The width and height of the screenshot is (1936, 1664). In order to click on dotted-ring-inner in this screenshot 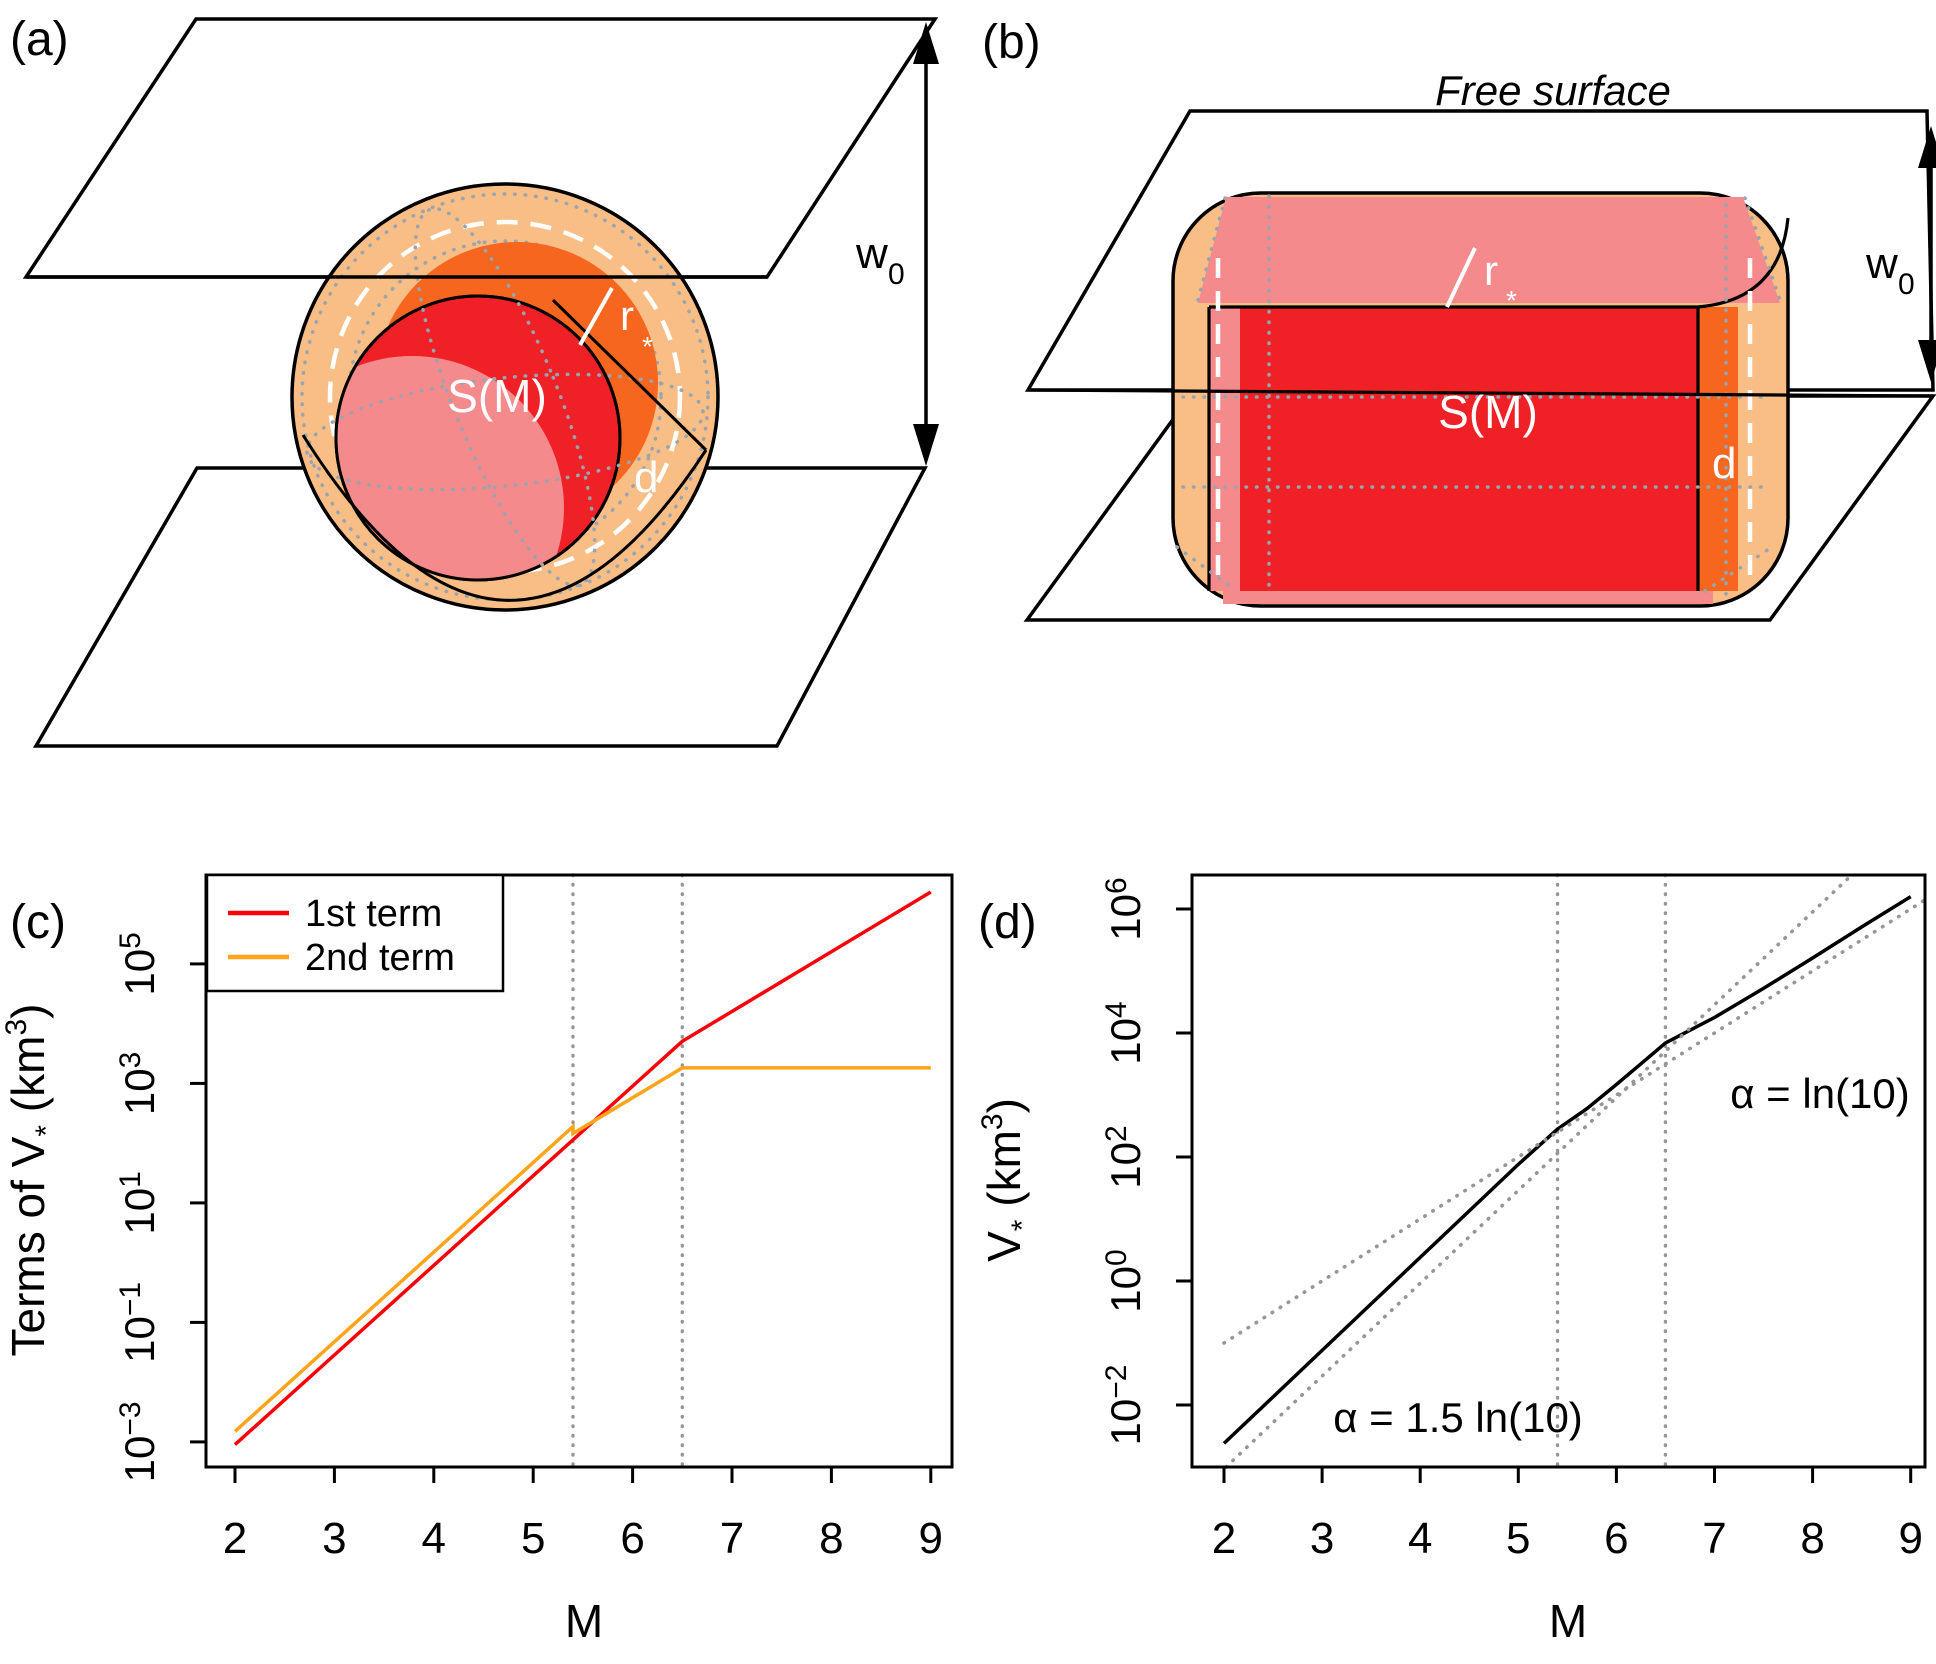, I will do `click(505, 397)`.